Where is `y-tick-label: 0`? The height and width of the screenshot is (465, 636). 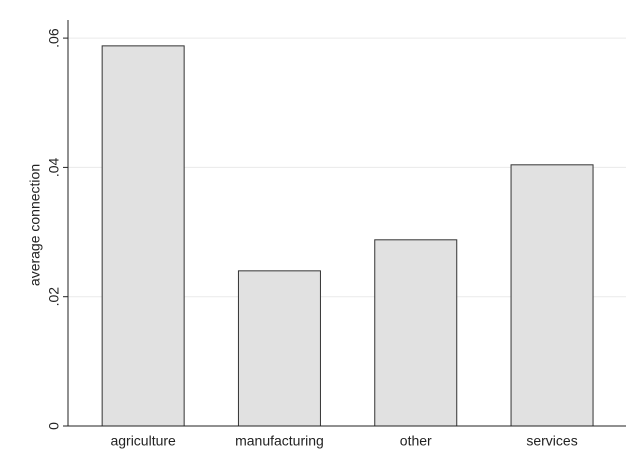 y-tick-label: 0 is located at coordinates (54, 426).